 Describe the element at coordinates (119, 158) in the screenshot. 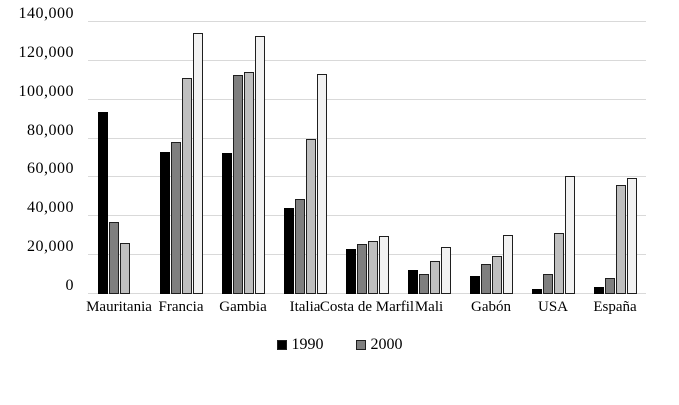

I see `bar-group-mauritania` at that location.